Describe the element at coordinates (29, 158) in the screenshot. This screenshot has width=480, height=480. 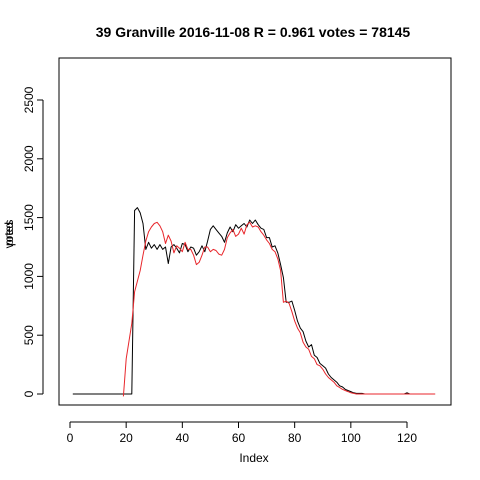
I see `y-tick-label: 2000` at that location.